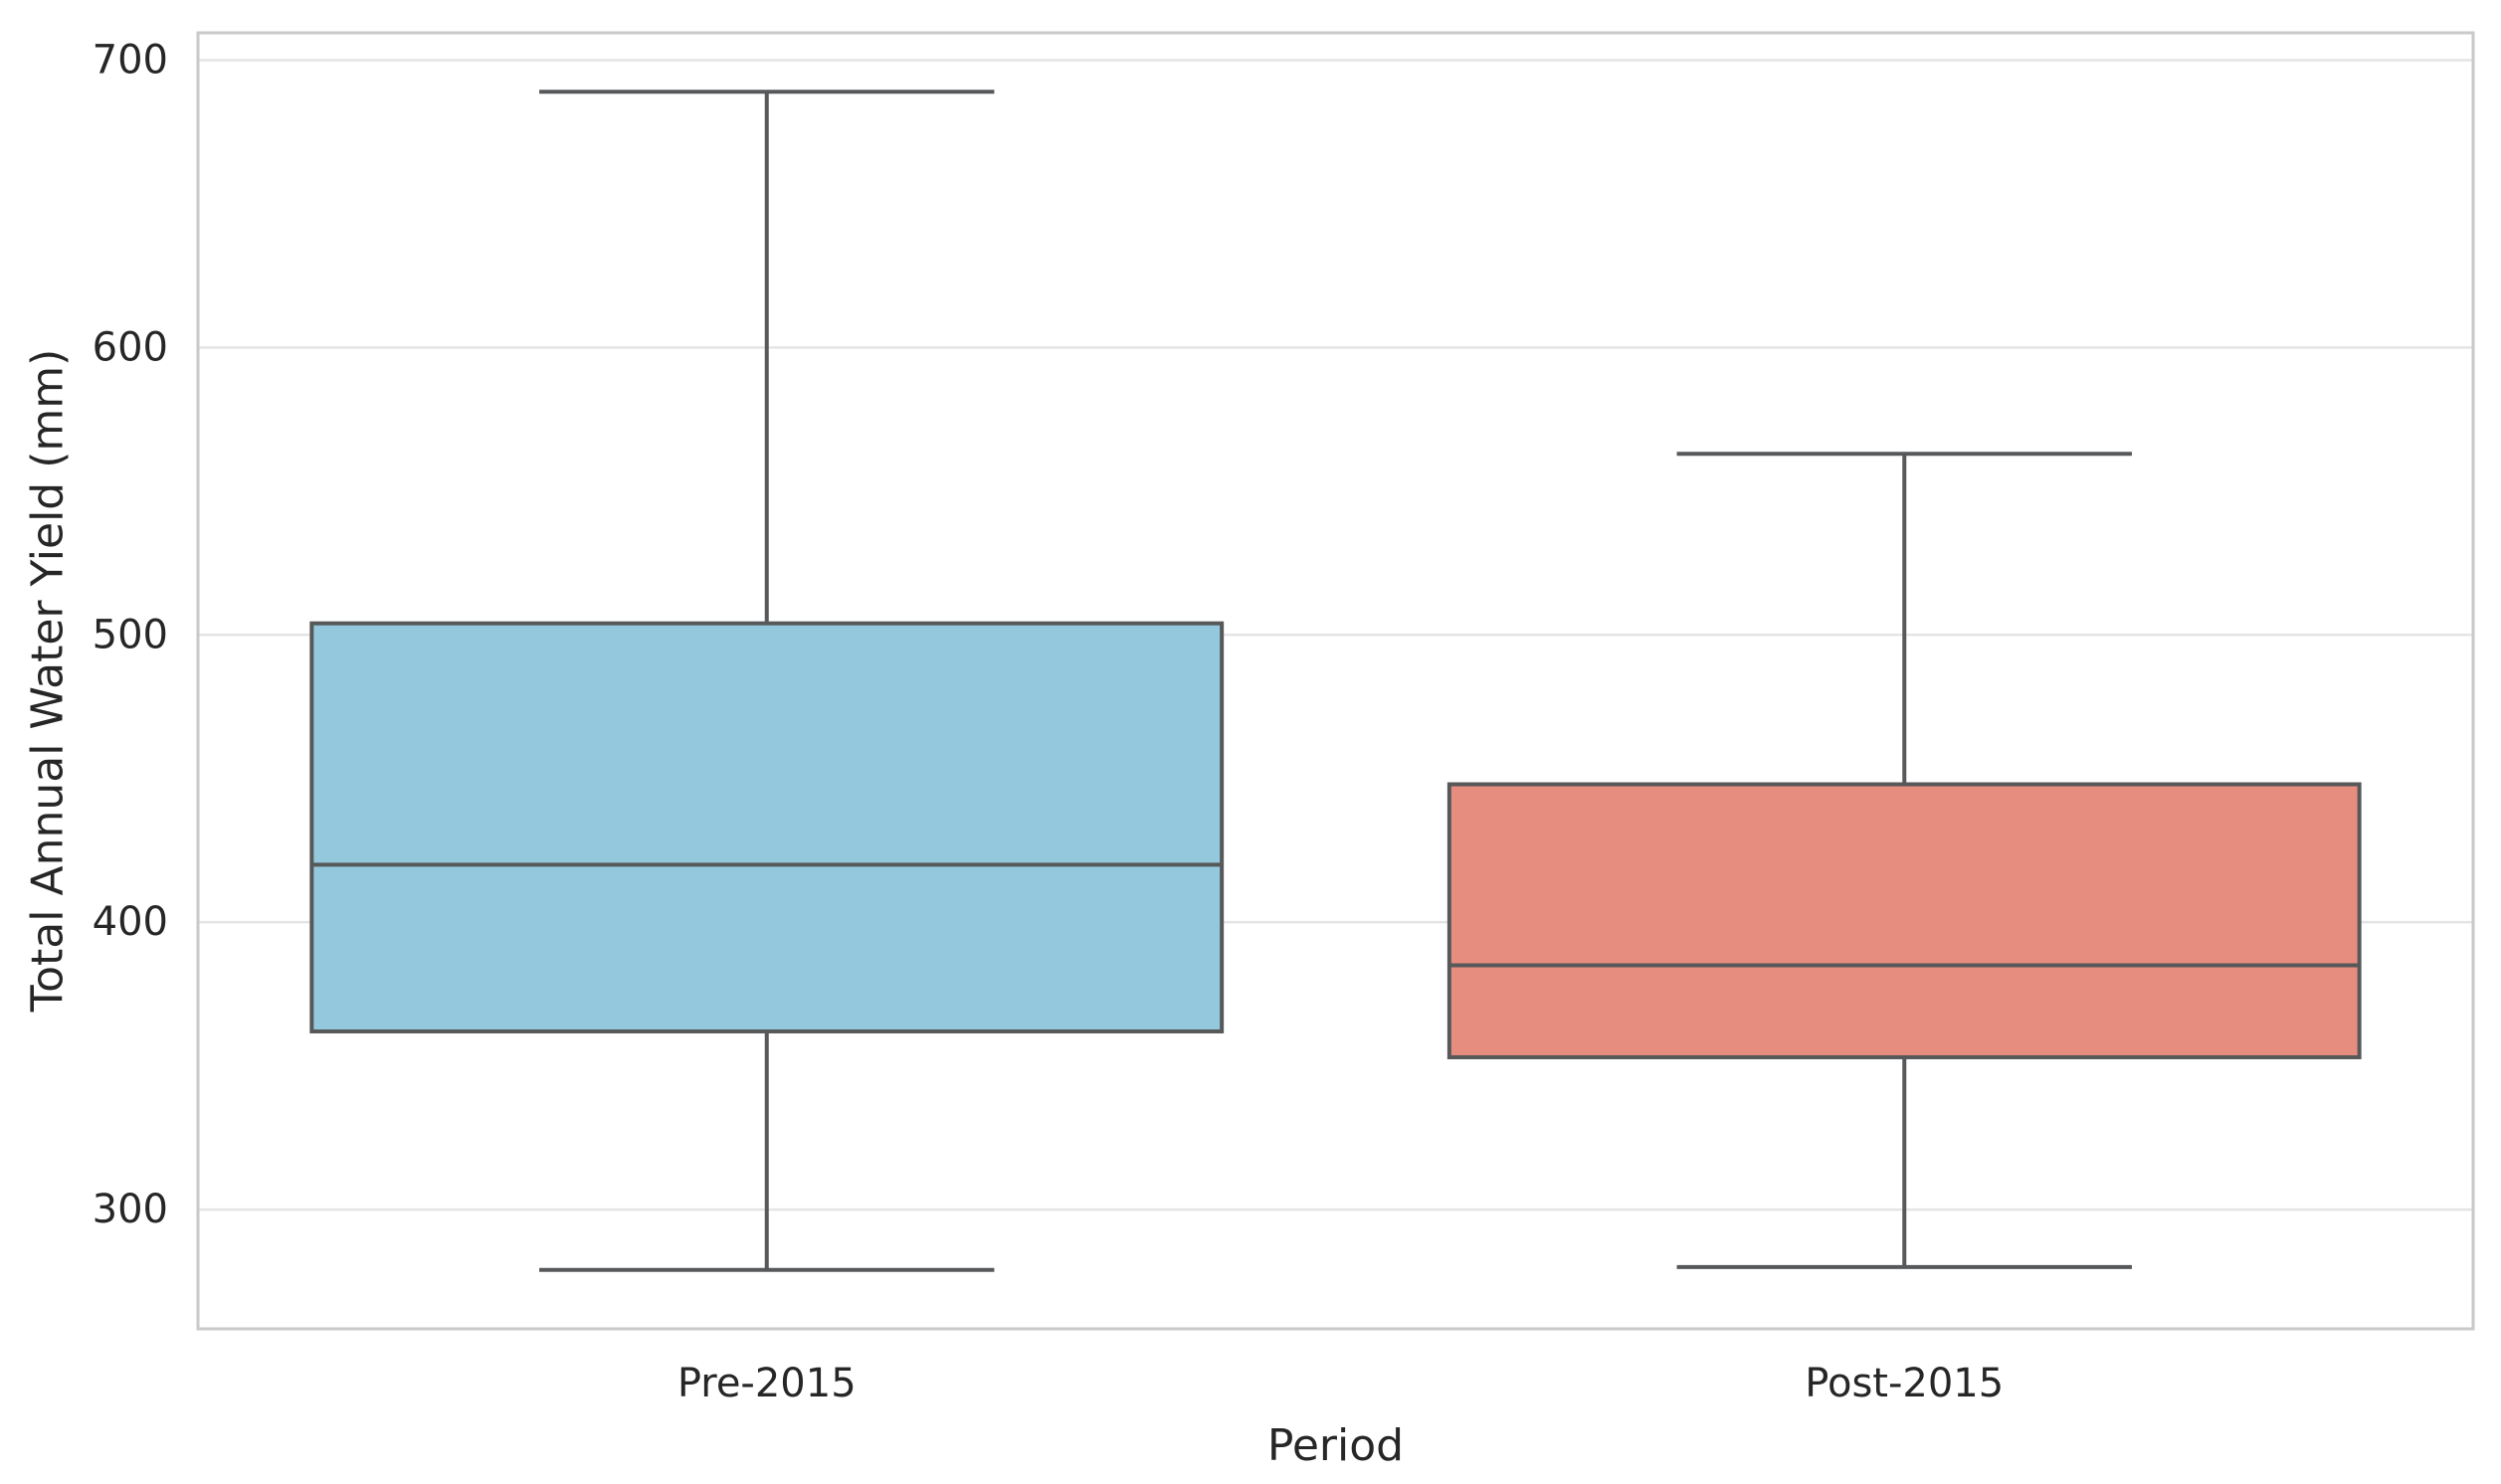 The image size is (2501, 1484). Describe the element at coordinates (48, 681) in the screenshot. I see `y-axis-label: Total Annual Water Yield (mm)` at that location.